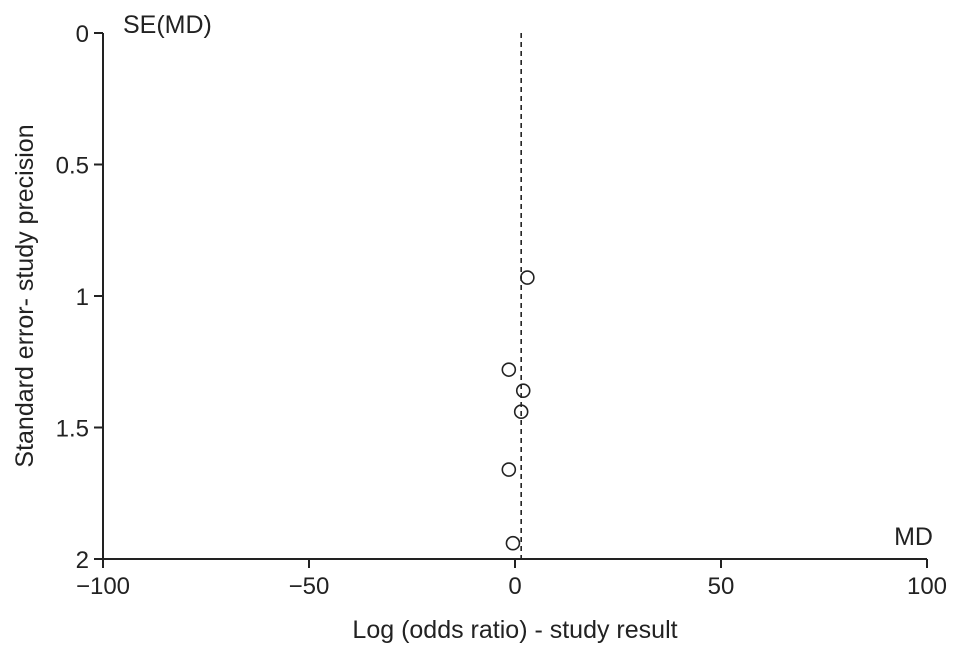  Describe the element at coordinates (913, 537) in the screenshot. I see `x-corner-label: MD` at that location.